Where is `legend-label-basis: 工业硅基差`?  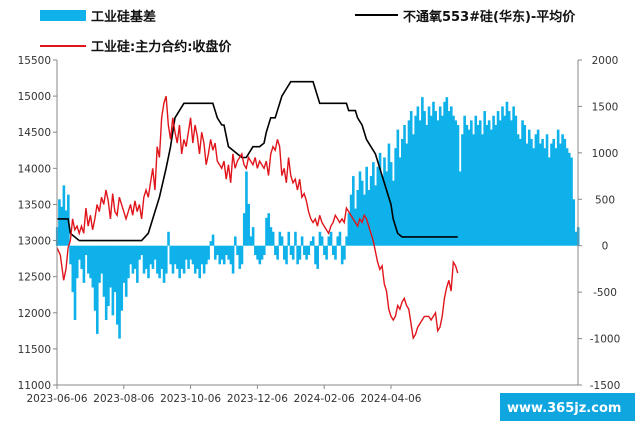
legend-label-basis: 工业硅基差 is located at coordinates (123, 17).